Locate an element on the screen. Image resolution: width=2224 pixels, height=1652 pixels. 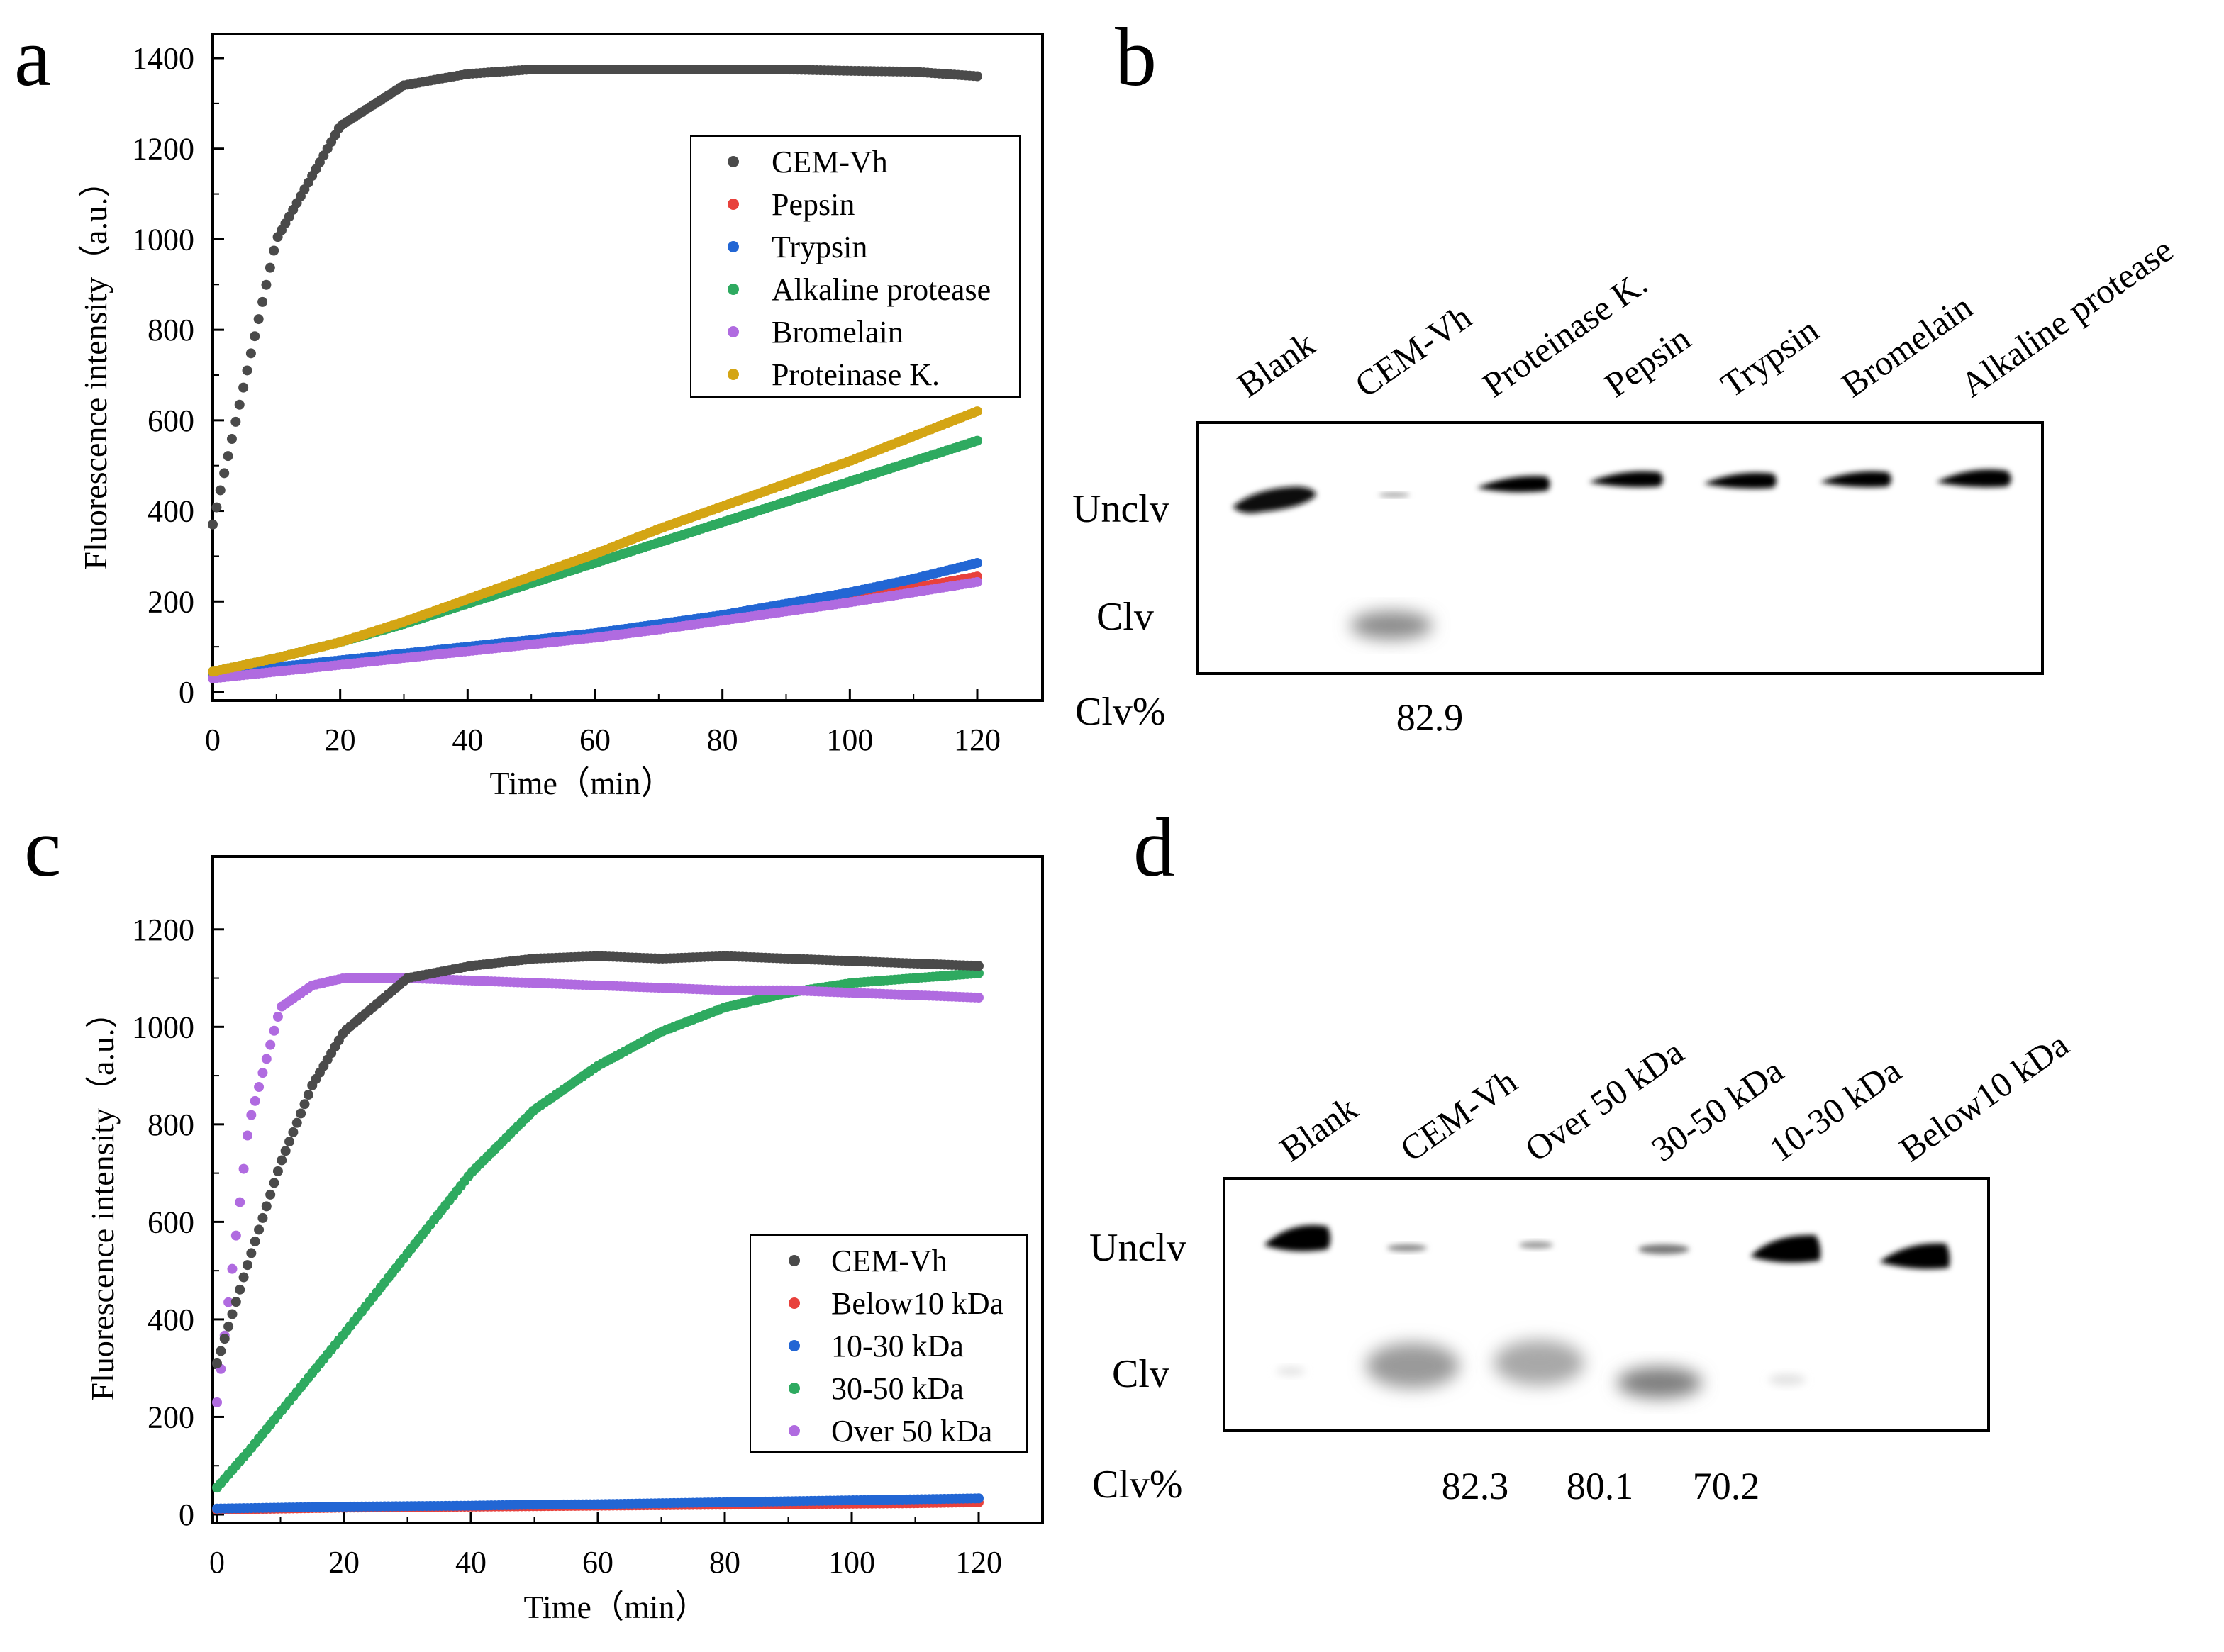
chart-a-legend-label: CEM-Vh is located at coordinates (830, 162).